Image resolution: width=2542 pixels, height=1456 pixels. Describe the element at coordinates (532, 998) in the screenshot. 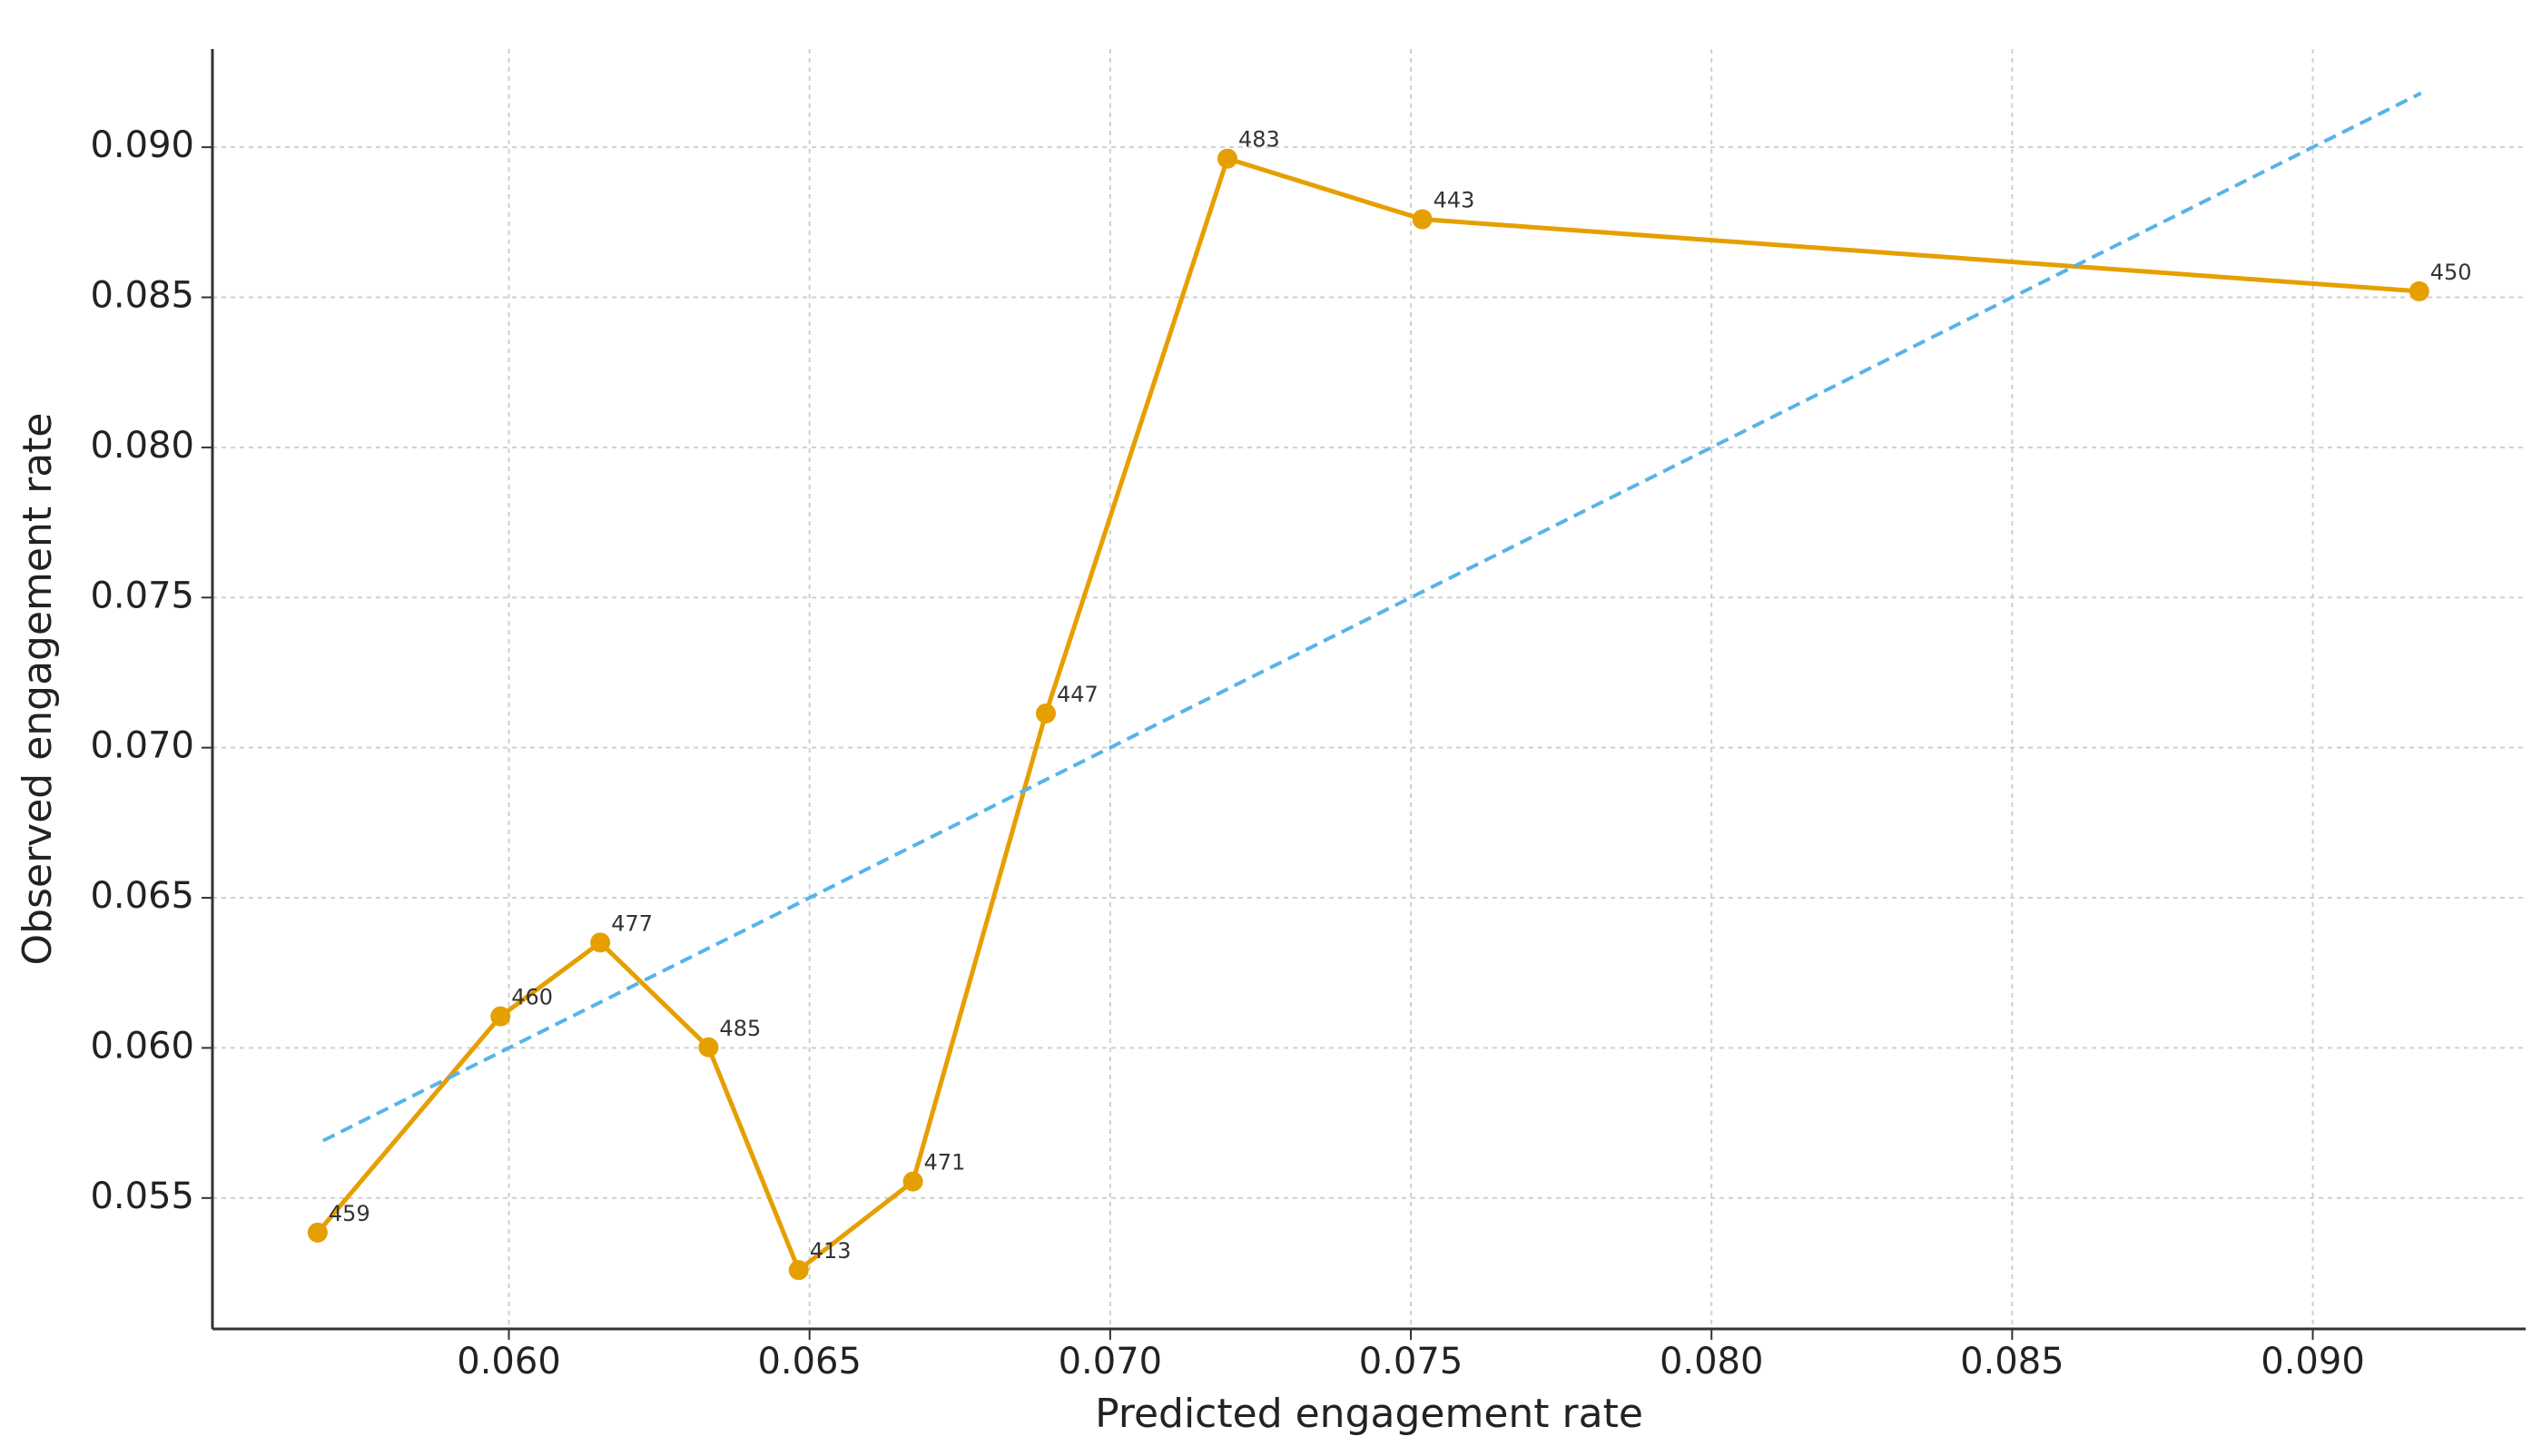

I see `count-annotation: 460` at that location.